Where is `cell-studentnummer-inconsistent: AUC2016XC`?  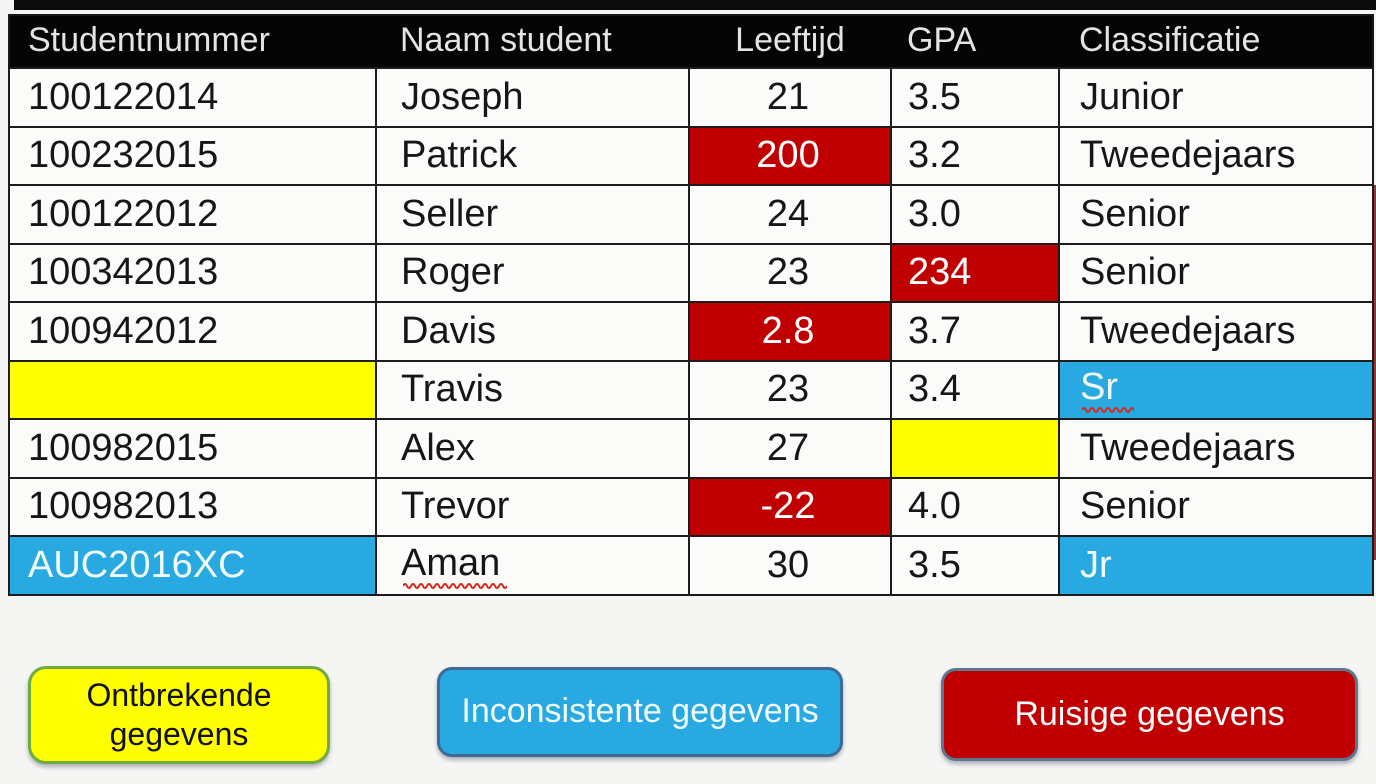 cell-studentnummer-inconsistent: AUC2016XC is located at coordinates (192, 565).